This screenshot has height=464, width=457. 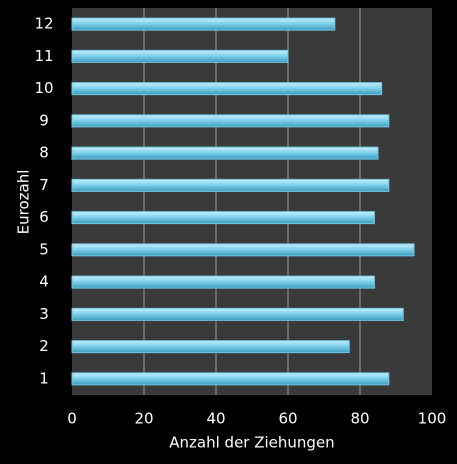 I want to click on y-tick-label: 7, so click(x=44, y=185).